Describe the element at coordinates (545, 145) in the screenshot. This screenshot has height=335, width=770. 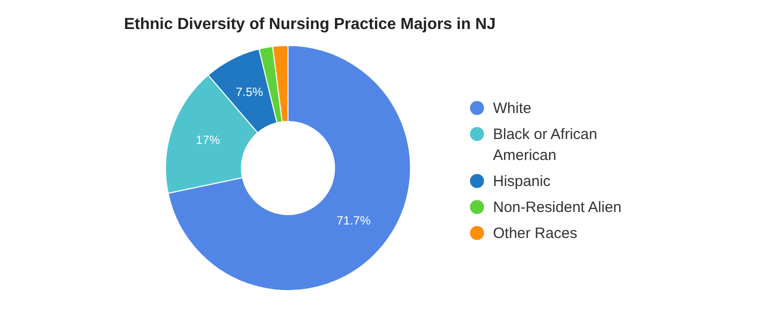
I see `legend-label: Black or African American` at that location.